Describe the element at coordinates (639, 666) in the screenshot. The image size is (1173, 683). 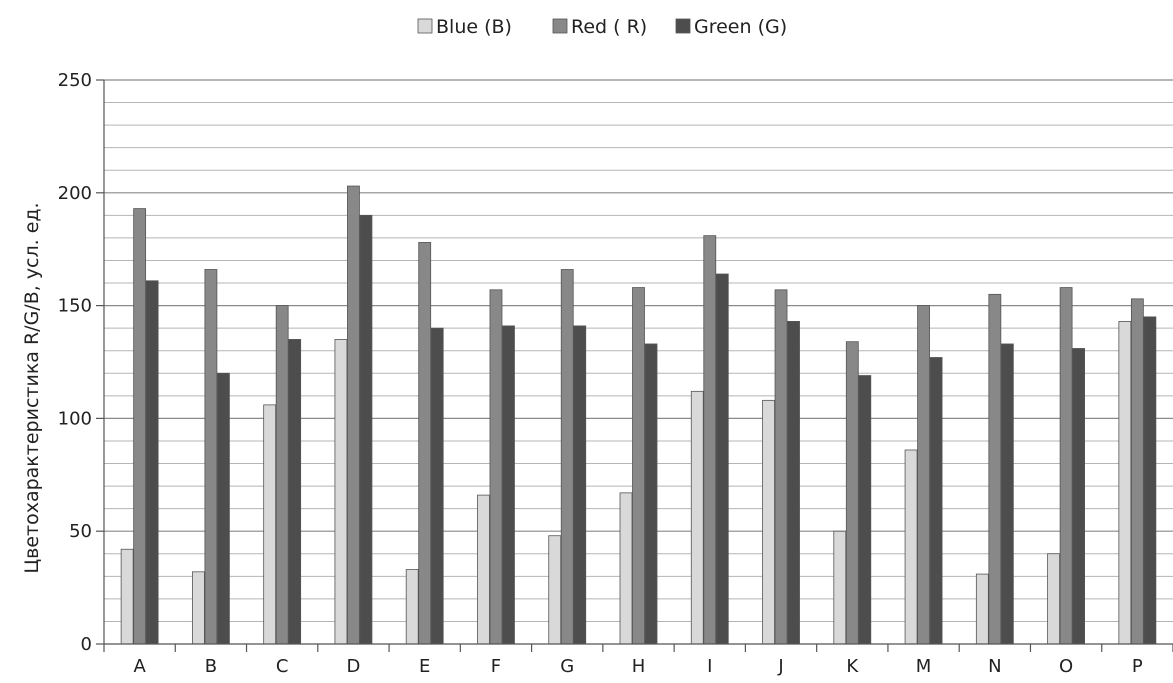
I see `x-tick-label-H: H` at that location.